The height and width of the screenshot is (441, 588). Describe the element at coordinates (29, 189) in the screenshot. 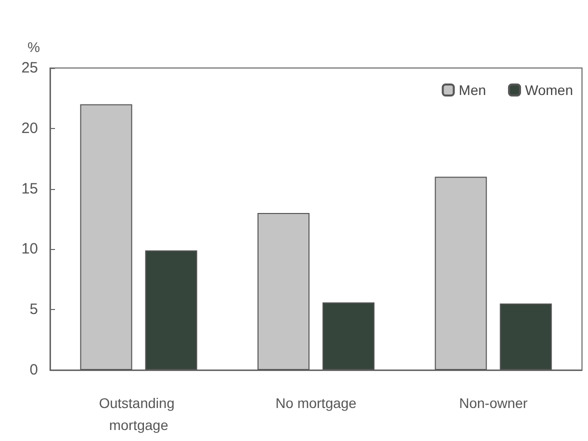

I see `y-tick-label: 15` at that location.